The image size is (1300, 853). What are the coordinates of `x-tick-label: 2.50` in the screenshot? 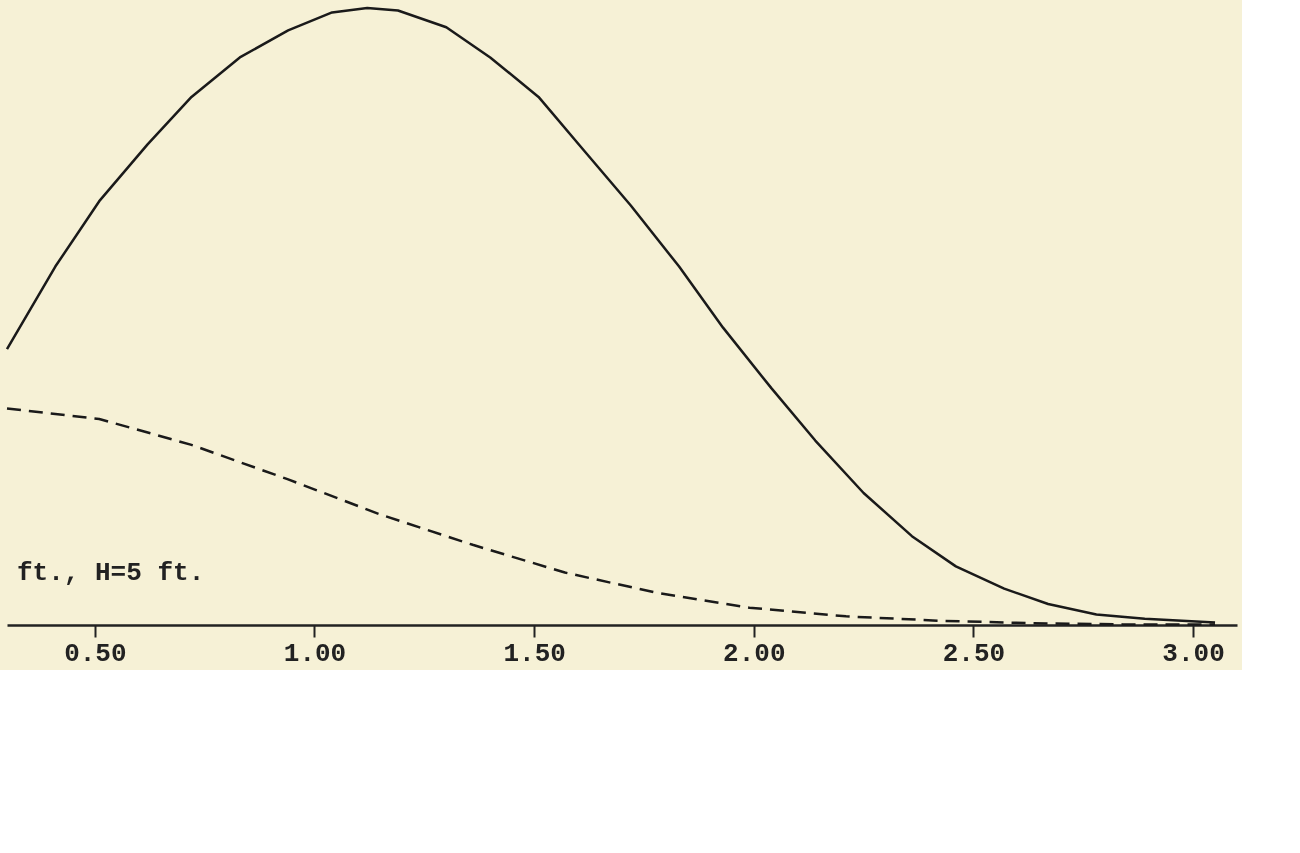 It's located at (974, 653).